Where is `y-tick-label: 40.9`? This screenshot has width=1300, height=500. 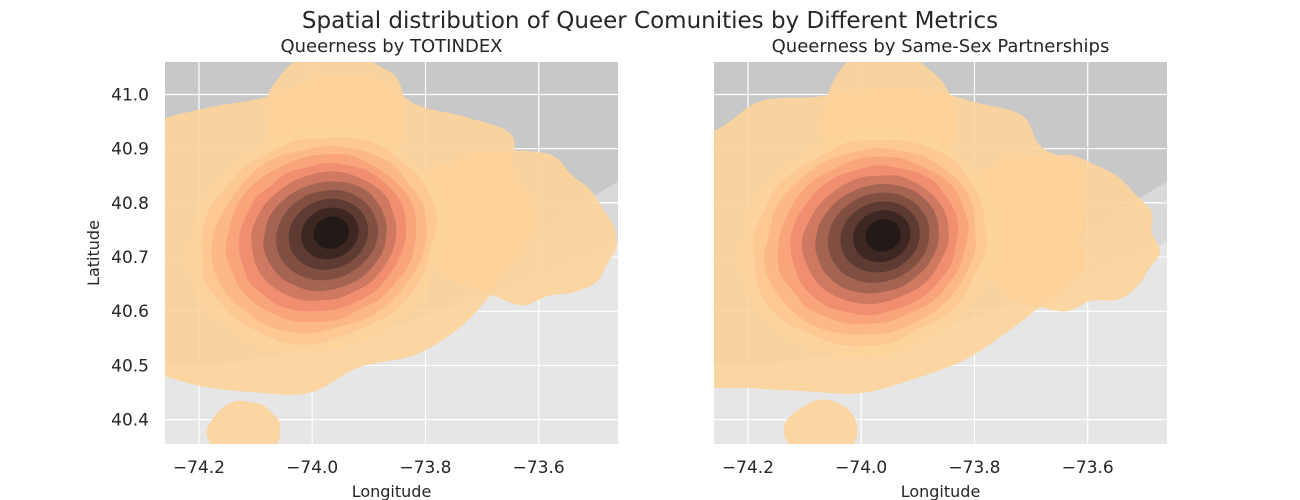
y-tick-label: 40.9 is located at coordinates (130, 150).